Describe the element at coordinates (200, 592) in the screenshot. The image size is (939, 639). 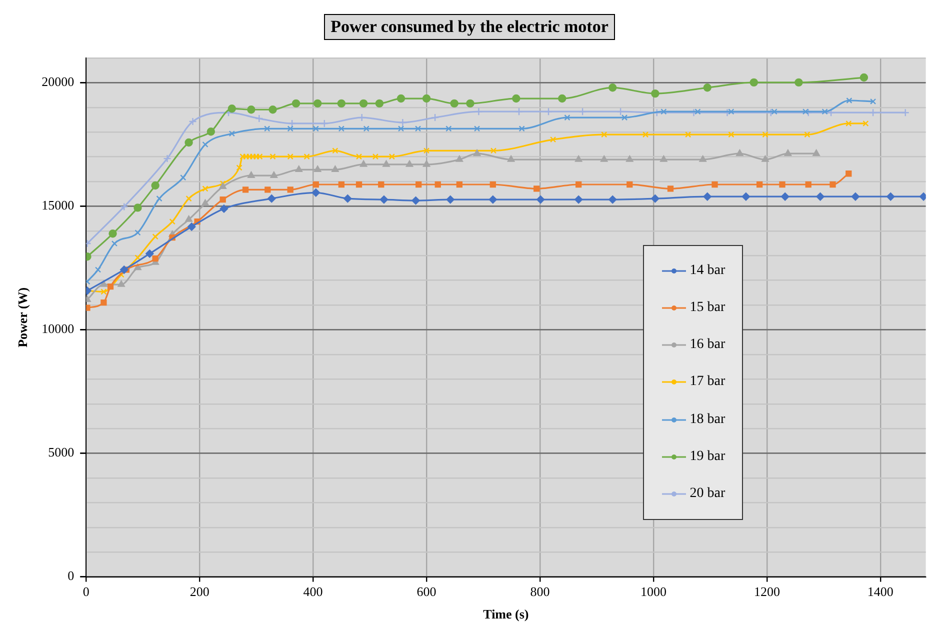
I see `x-tick-label: 200` at that location.